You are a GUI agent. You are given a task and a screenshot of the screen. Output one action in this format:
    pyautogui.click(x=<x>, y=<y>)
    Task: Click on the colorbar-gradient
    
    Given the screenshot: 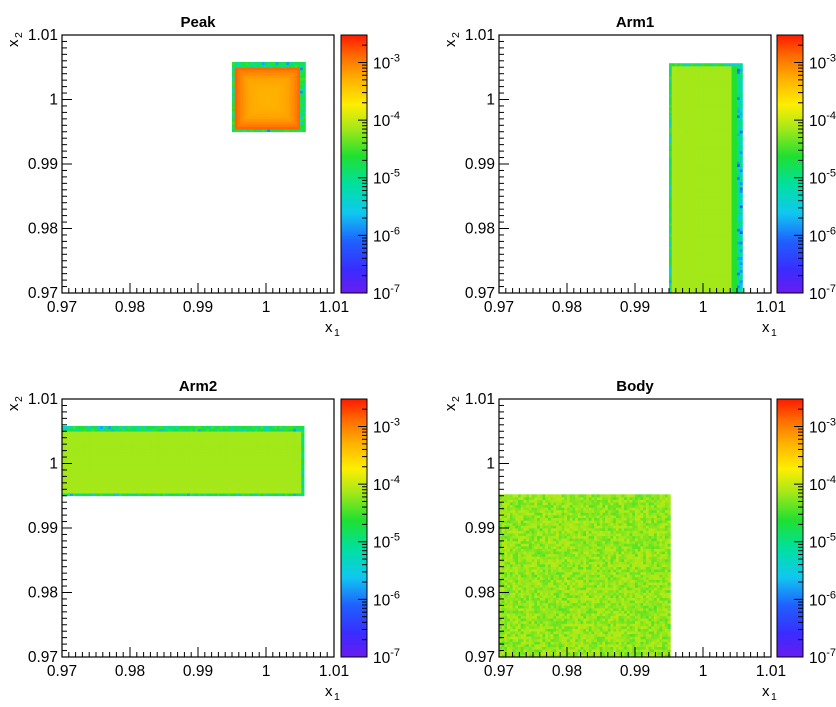 What is the action you would take?
    pyautogui.click(x=354, y=164)
    